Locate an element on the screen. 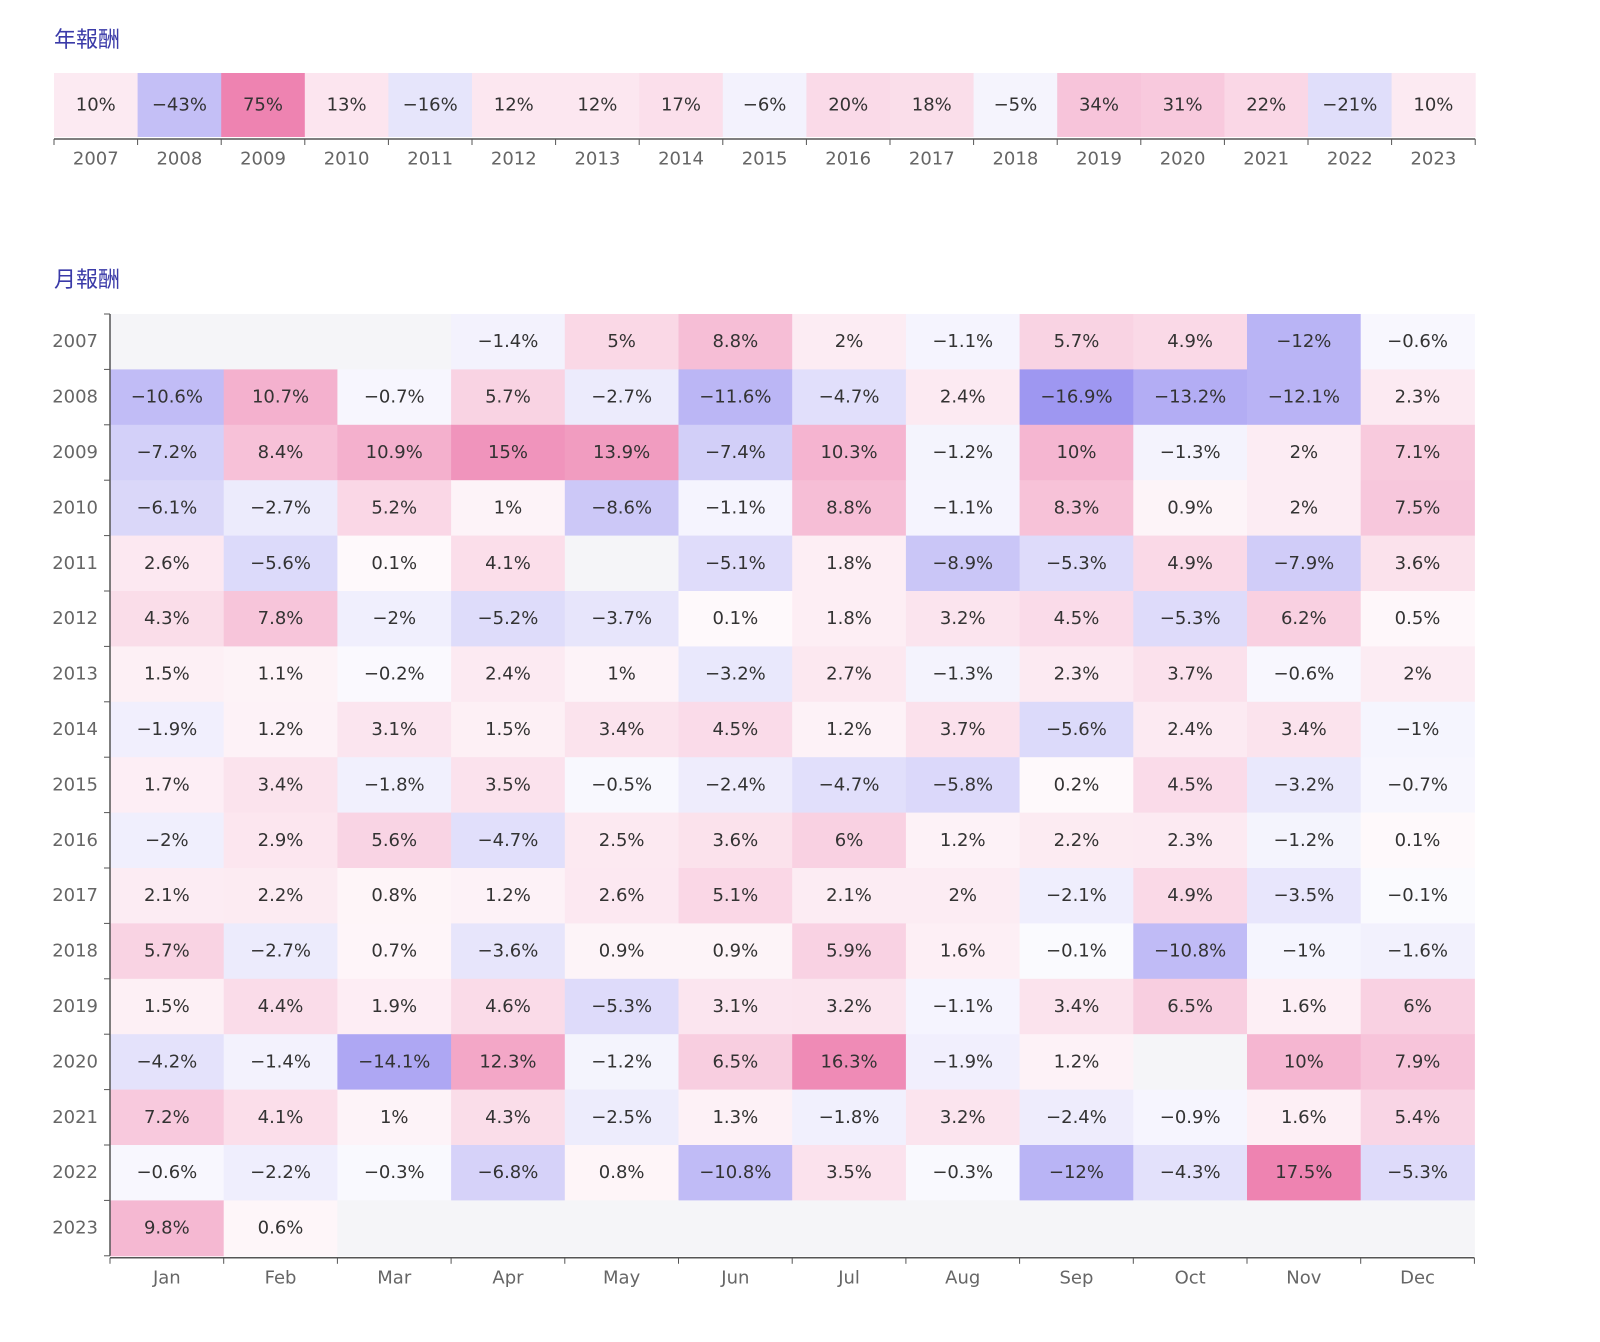  monthly-cell-label: 3.2% is located at coordinates (963, 1117).